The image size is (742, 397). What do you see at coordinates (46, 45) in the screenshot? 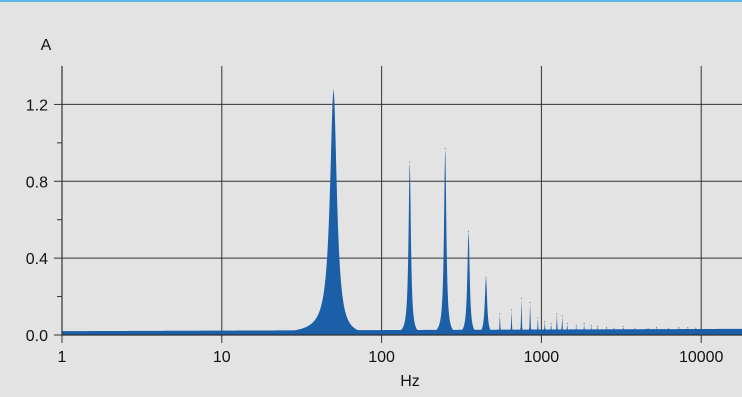
I see `y-axis-title: A` at bounding box center [46, 45].